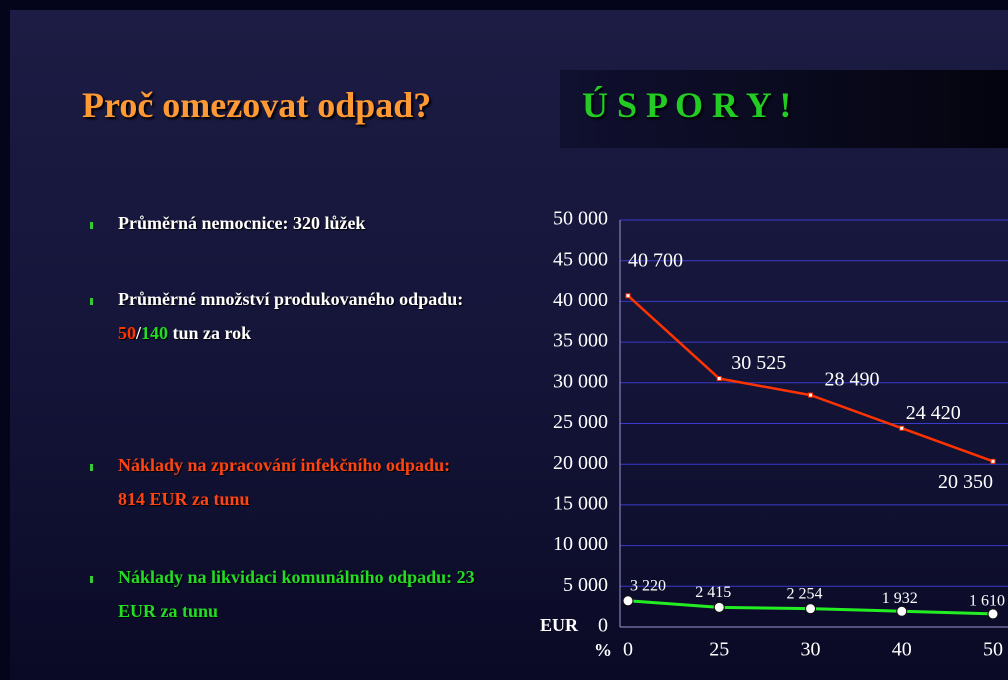 This screenshot has height=680, width=1008. Describe the element at coordinates (155, 333) in the screenshot. I see `bullet-text: 140` at that location.